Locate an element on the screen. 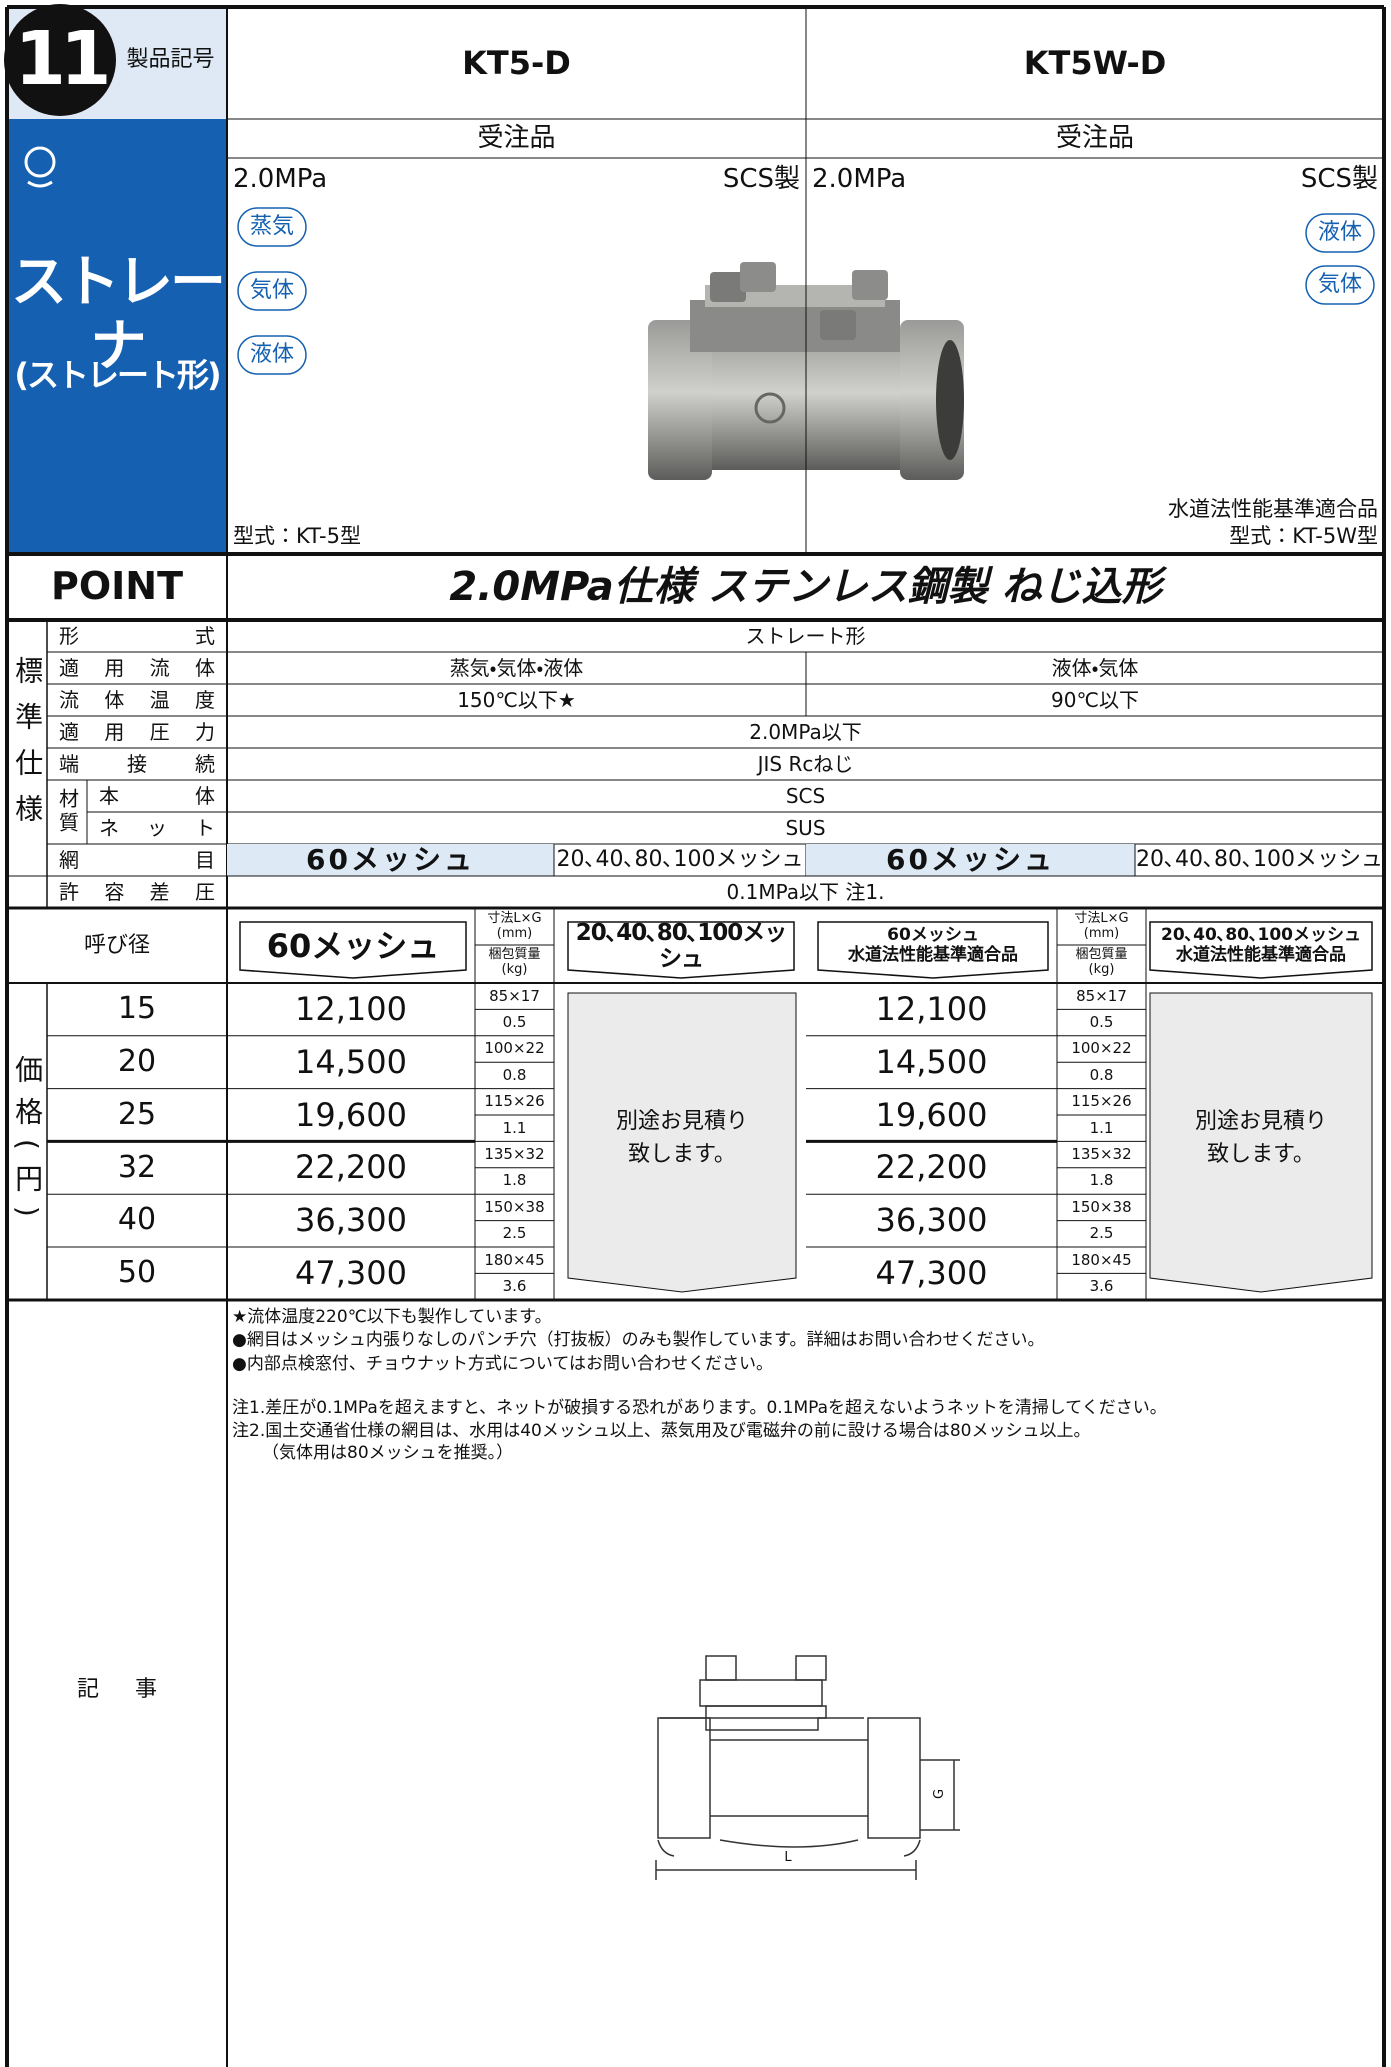 The height and width of the screenshot is (2067, 1391). code-label: 製品記号 is located at coordinates (170, 60).